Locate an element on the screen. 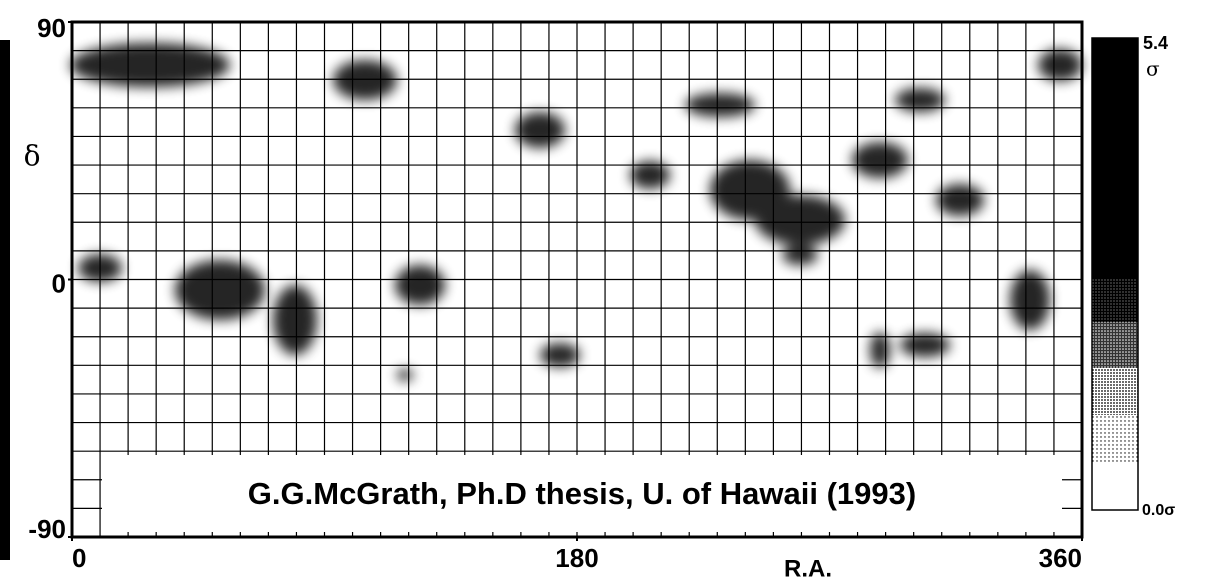 The width and height of the screenshot is (1211, 582). colorbar-unit: σ is located at coordinates (1153, 69).